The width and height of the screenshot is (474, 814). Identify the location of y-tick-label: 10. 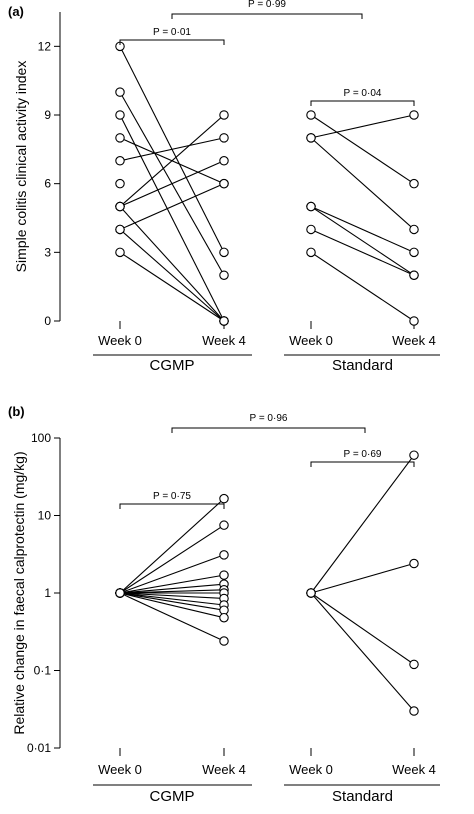
(45, 516).